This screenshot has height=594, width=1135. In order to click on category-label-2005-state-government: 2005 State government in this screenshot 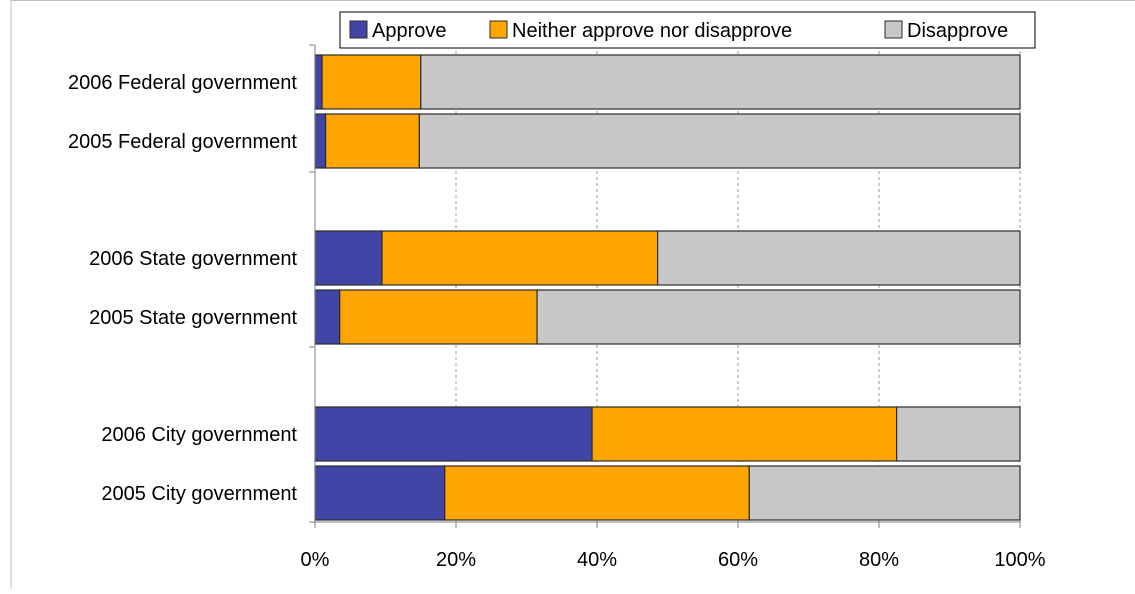, I will do `click(193, 318)`.